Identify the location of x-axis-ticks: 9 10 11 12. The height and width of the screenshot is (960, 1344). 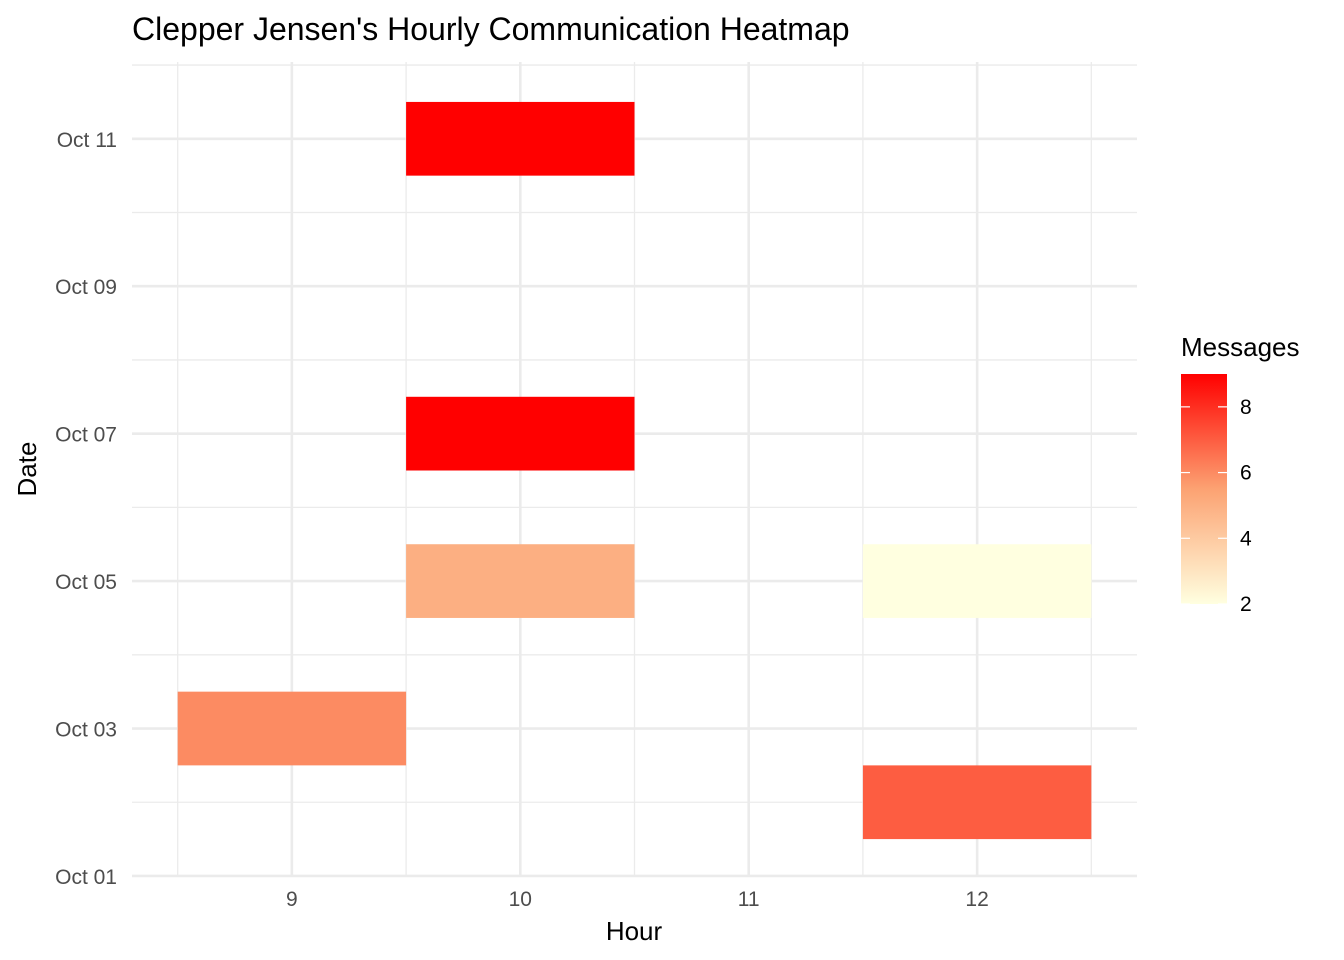
(637, 899).